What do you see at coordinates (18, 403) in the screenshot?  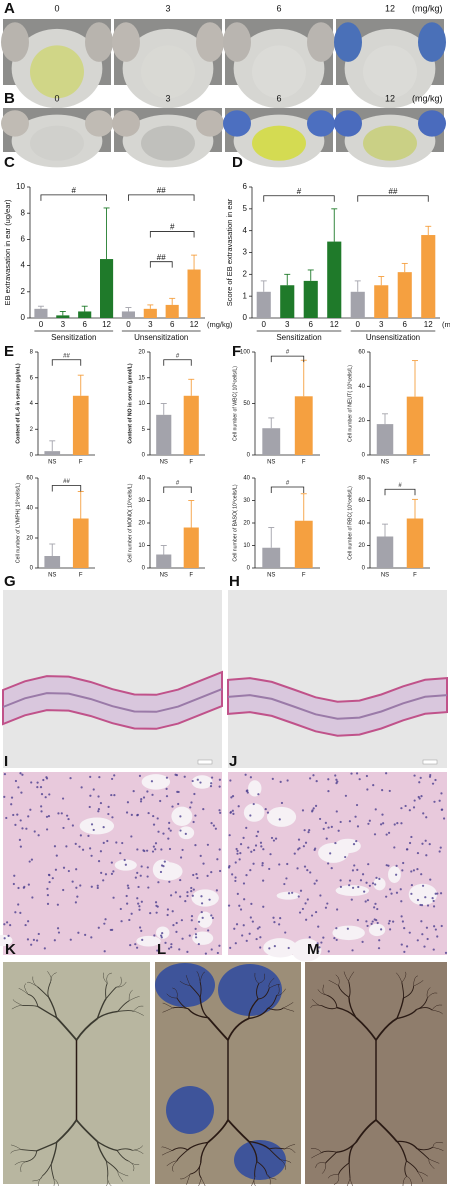 I see `y-axis-label: Content of IL-6 in serum (pg/mL)` at bounding box center [18, 403].